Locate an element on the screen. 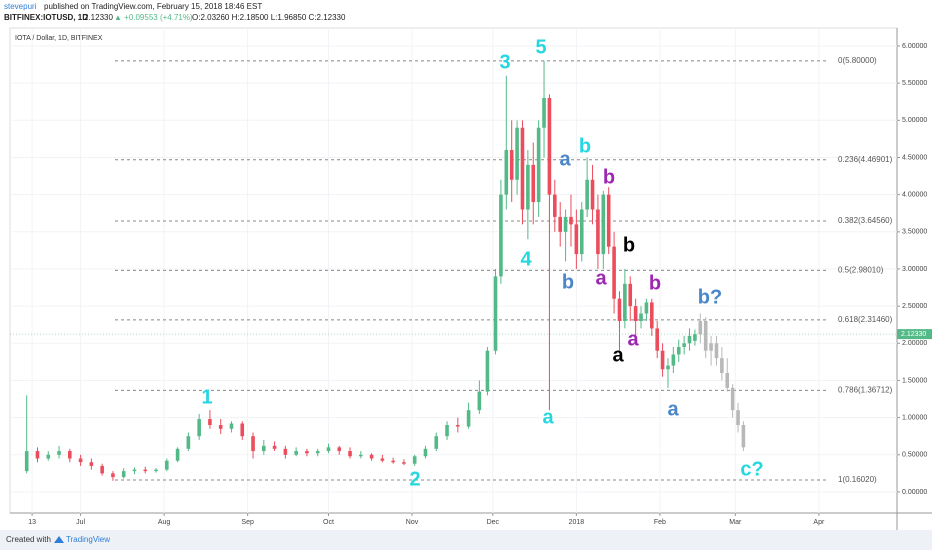 The width and height of the screenshot is (932, 550). fib-label: 0.382(3.64560) is located at coordinates (865, 220).